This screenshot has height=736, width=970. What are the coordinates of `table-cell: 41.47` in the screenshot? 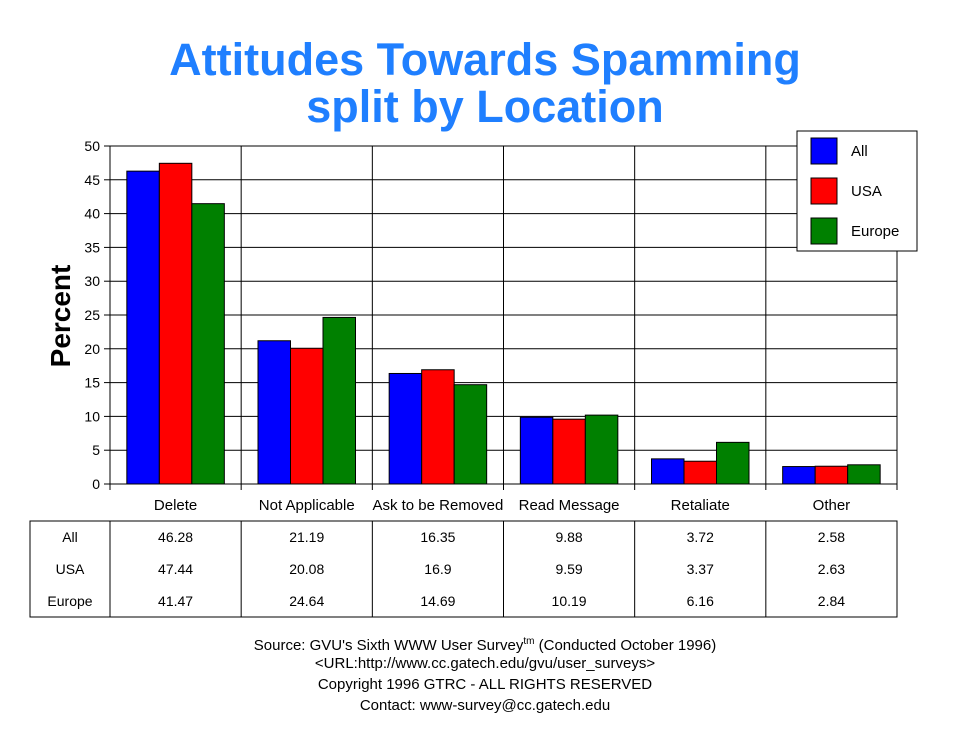 It's located at (175, 601).